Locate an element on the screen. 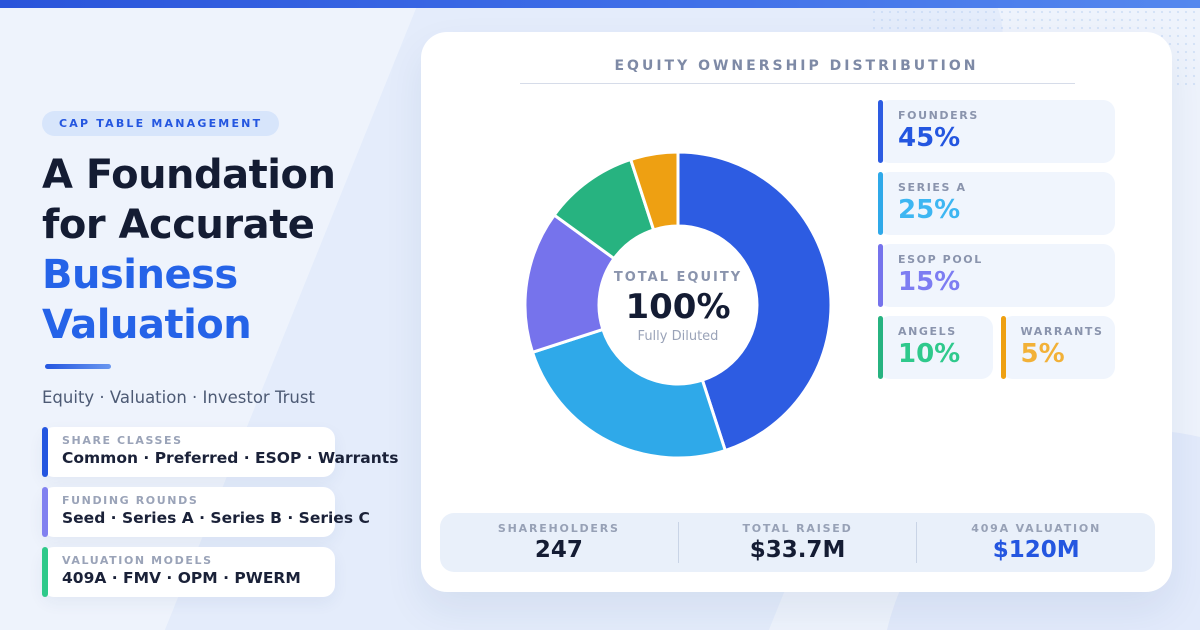 The image size is (1200, 630). legend-item-series-a: SERIES A 25% is located at coordinates (996, 203).